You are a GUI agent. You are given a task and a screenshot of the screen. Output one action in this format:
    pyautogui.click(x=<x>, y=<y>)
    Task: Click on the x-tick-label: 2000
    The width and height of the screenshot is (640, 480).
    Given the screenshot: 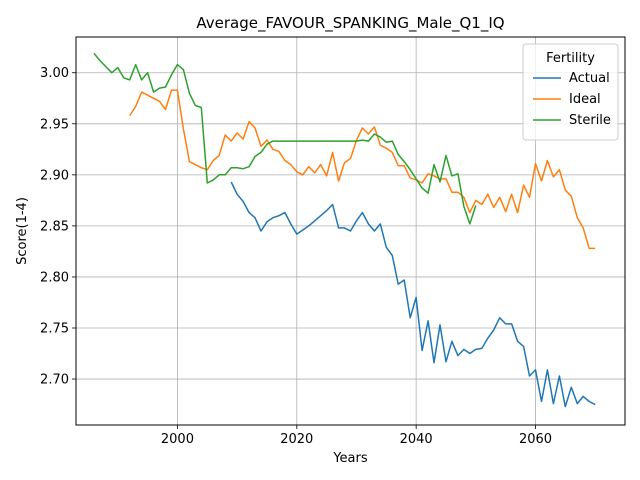 What is the action you would take?
    pyautogui.click(x=177, y=439)
    